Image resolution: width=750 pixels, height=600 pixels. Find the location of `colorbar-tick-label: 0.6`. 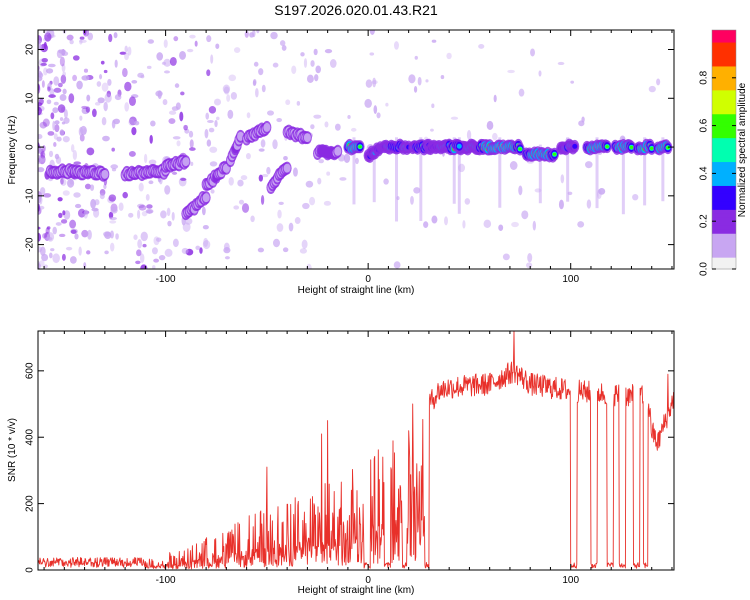

colorbar-tick-label: 0.6 is located at coordinates (704, 125).